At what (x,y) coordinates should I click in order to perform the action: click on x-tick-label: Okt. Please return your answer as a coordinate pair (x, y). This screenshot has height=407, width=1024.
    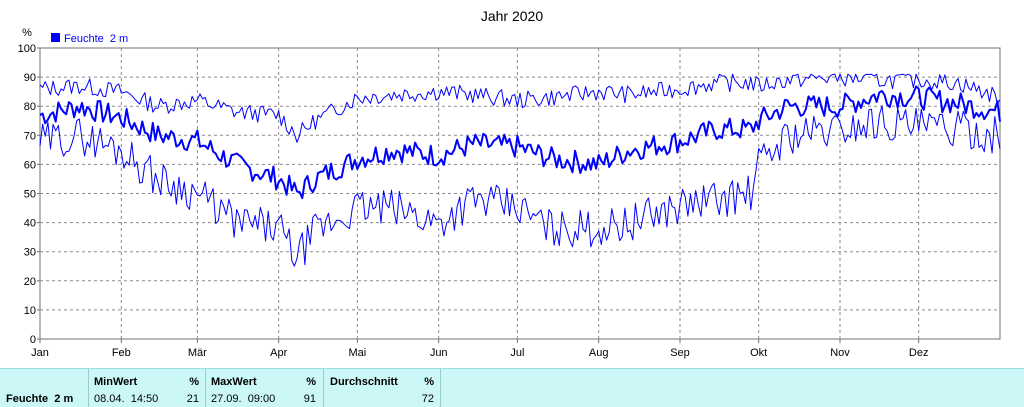
    Looking at the image, I should click on (758, 353).